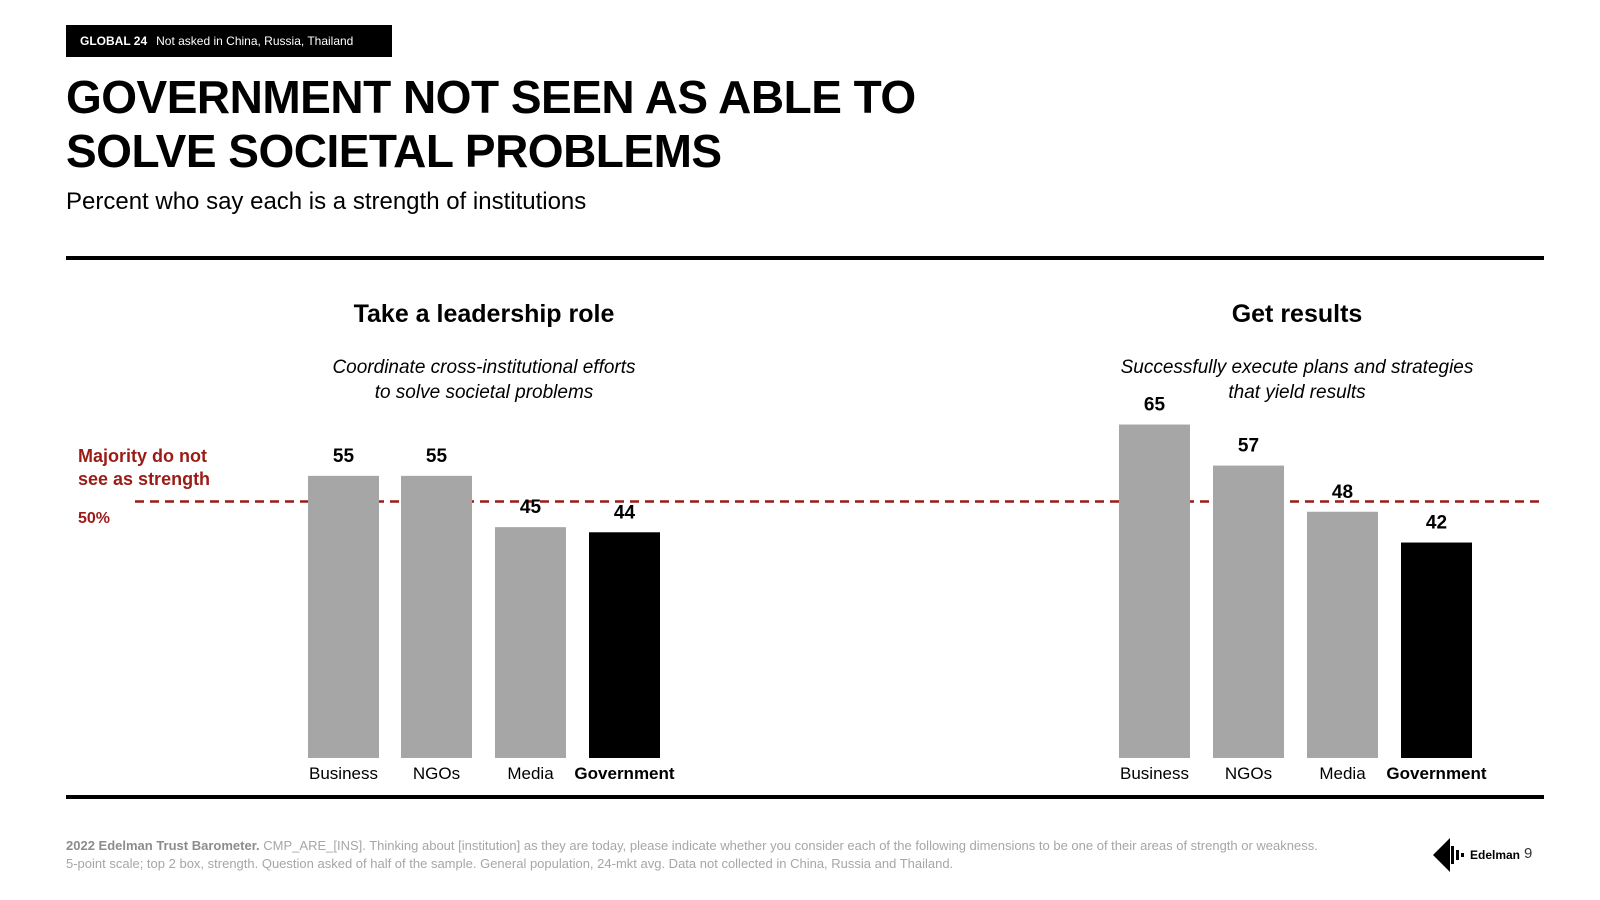  What do you see at coordinates (805, 797) in the screenshot?
I see `bottom-divider` at bounding box center [805, 797].